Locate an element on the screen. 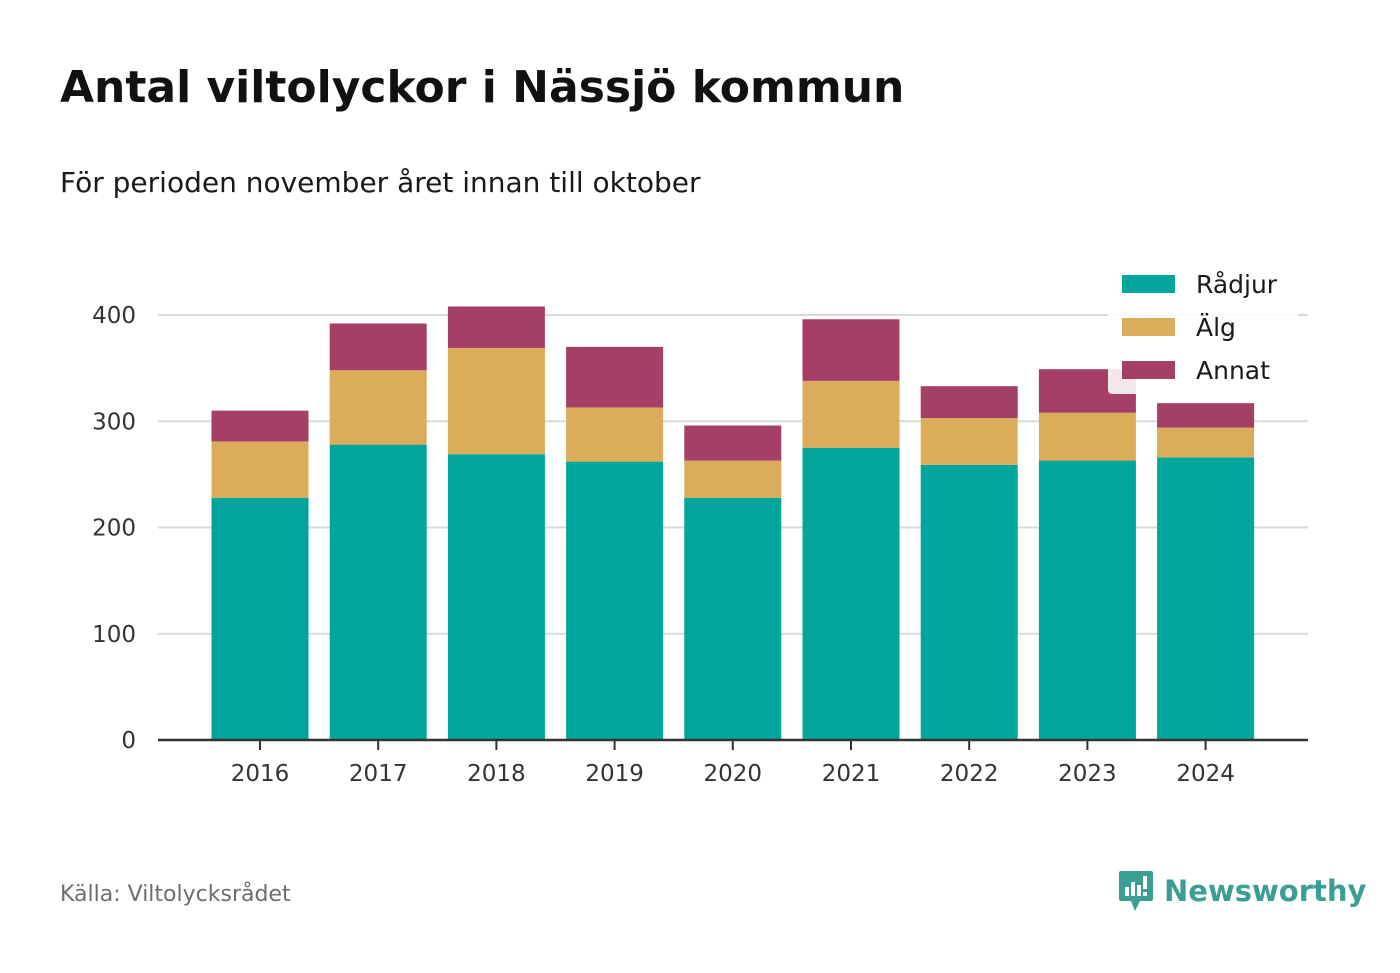  chart-title: Antal viltolyckor i Nässjö kommun is located at coordinates (482, 87).